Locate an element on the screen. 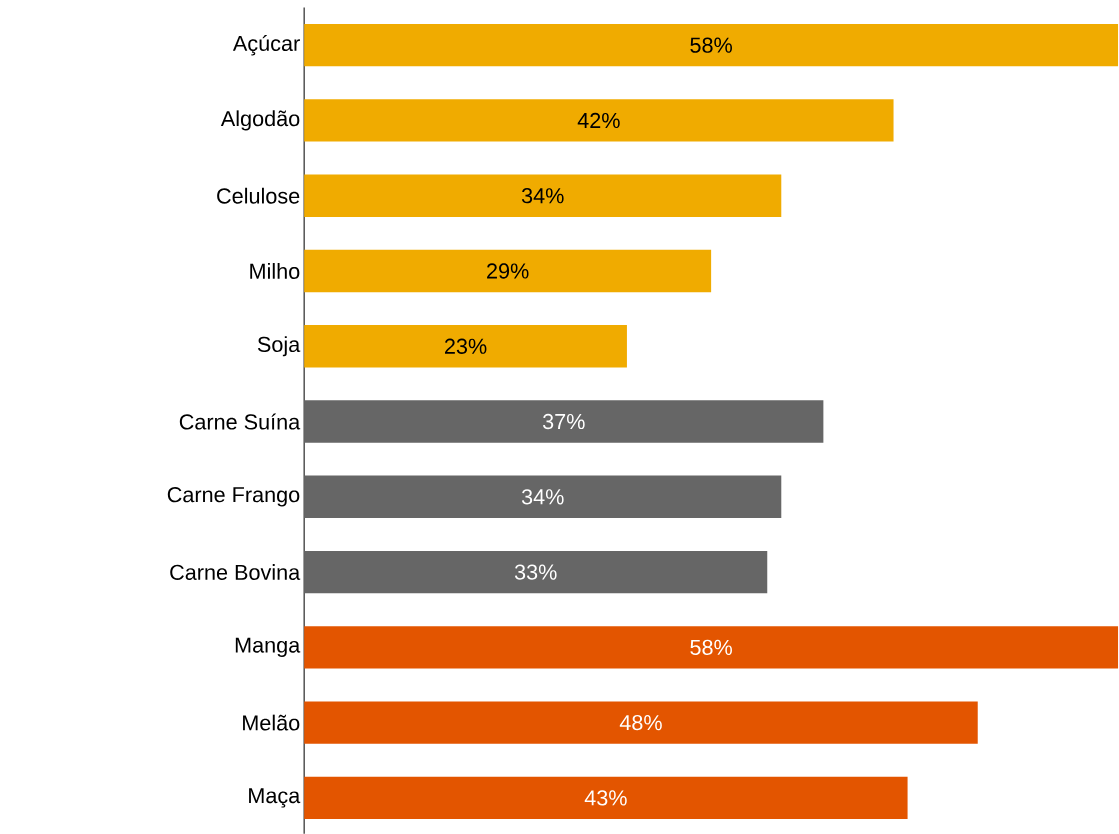 Image resolution: width=1119 pixels, height=834 pixels. data-label: 33% is located at coordinates (535, 572).